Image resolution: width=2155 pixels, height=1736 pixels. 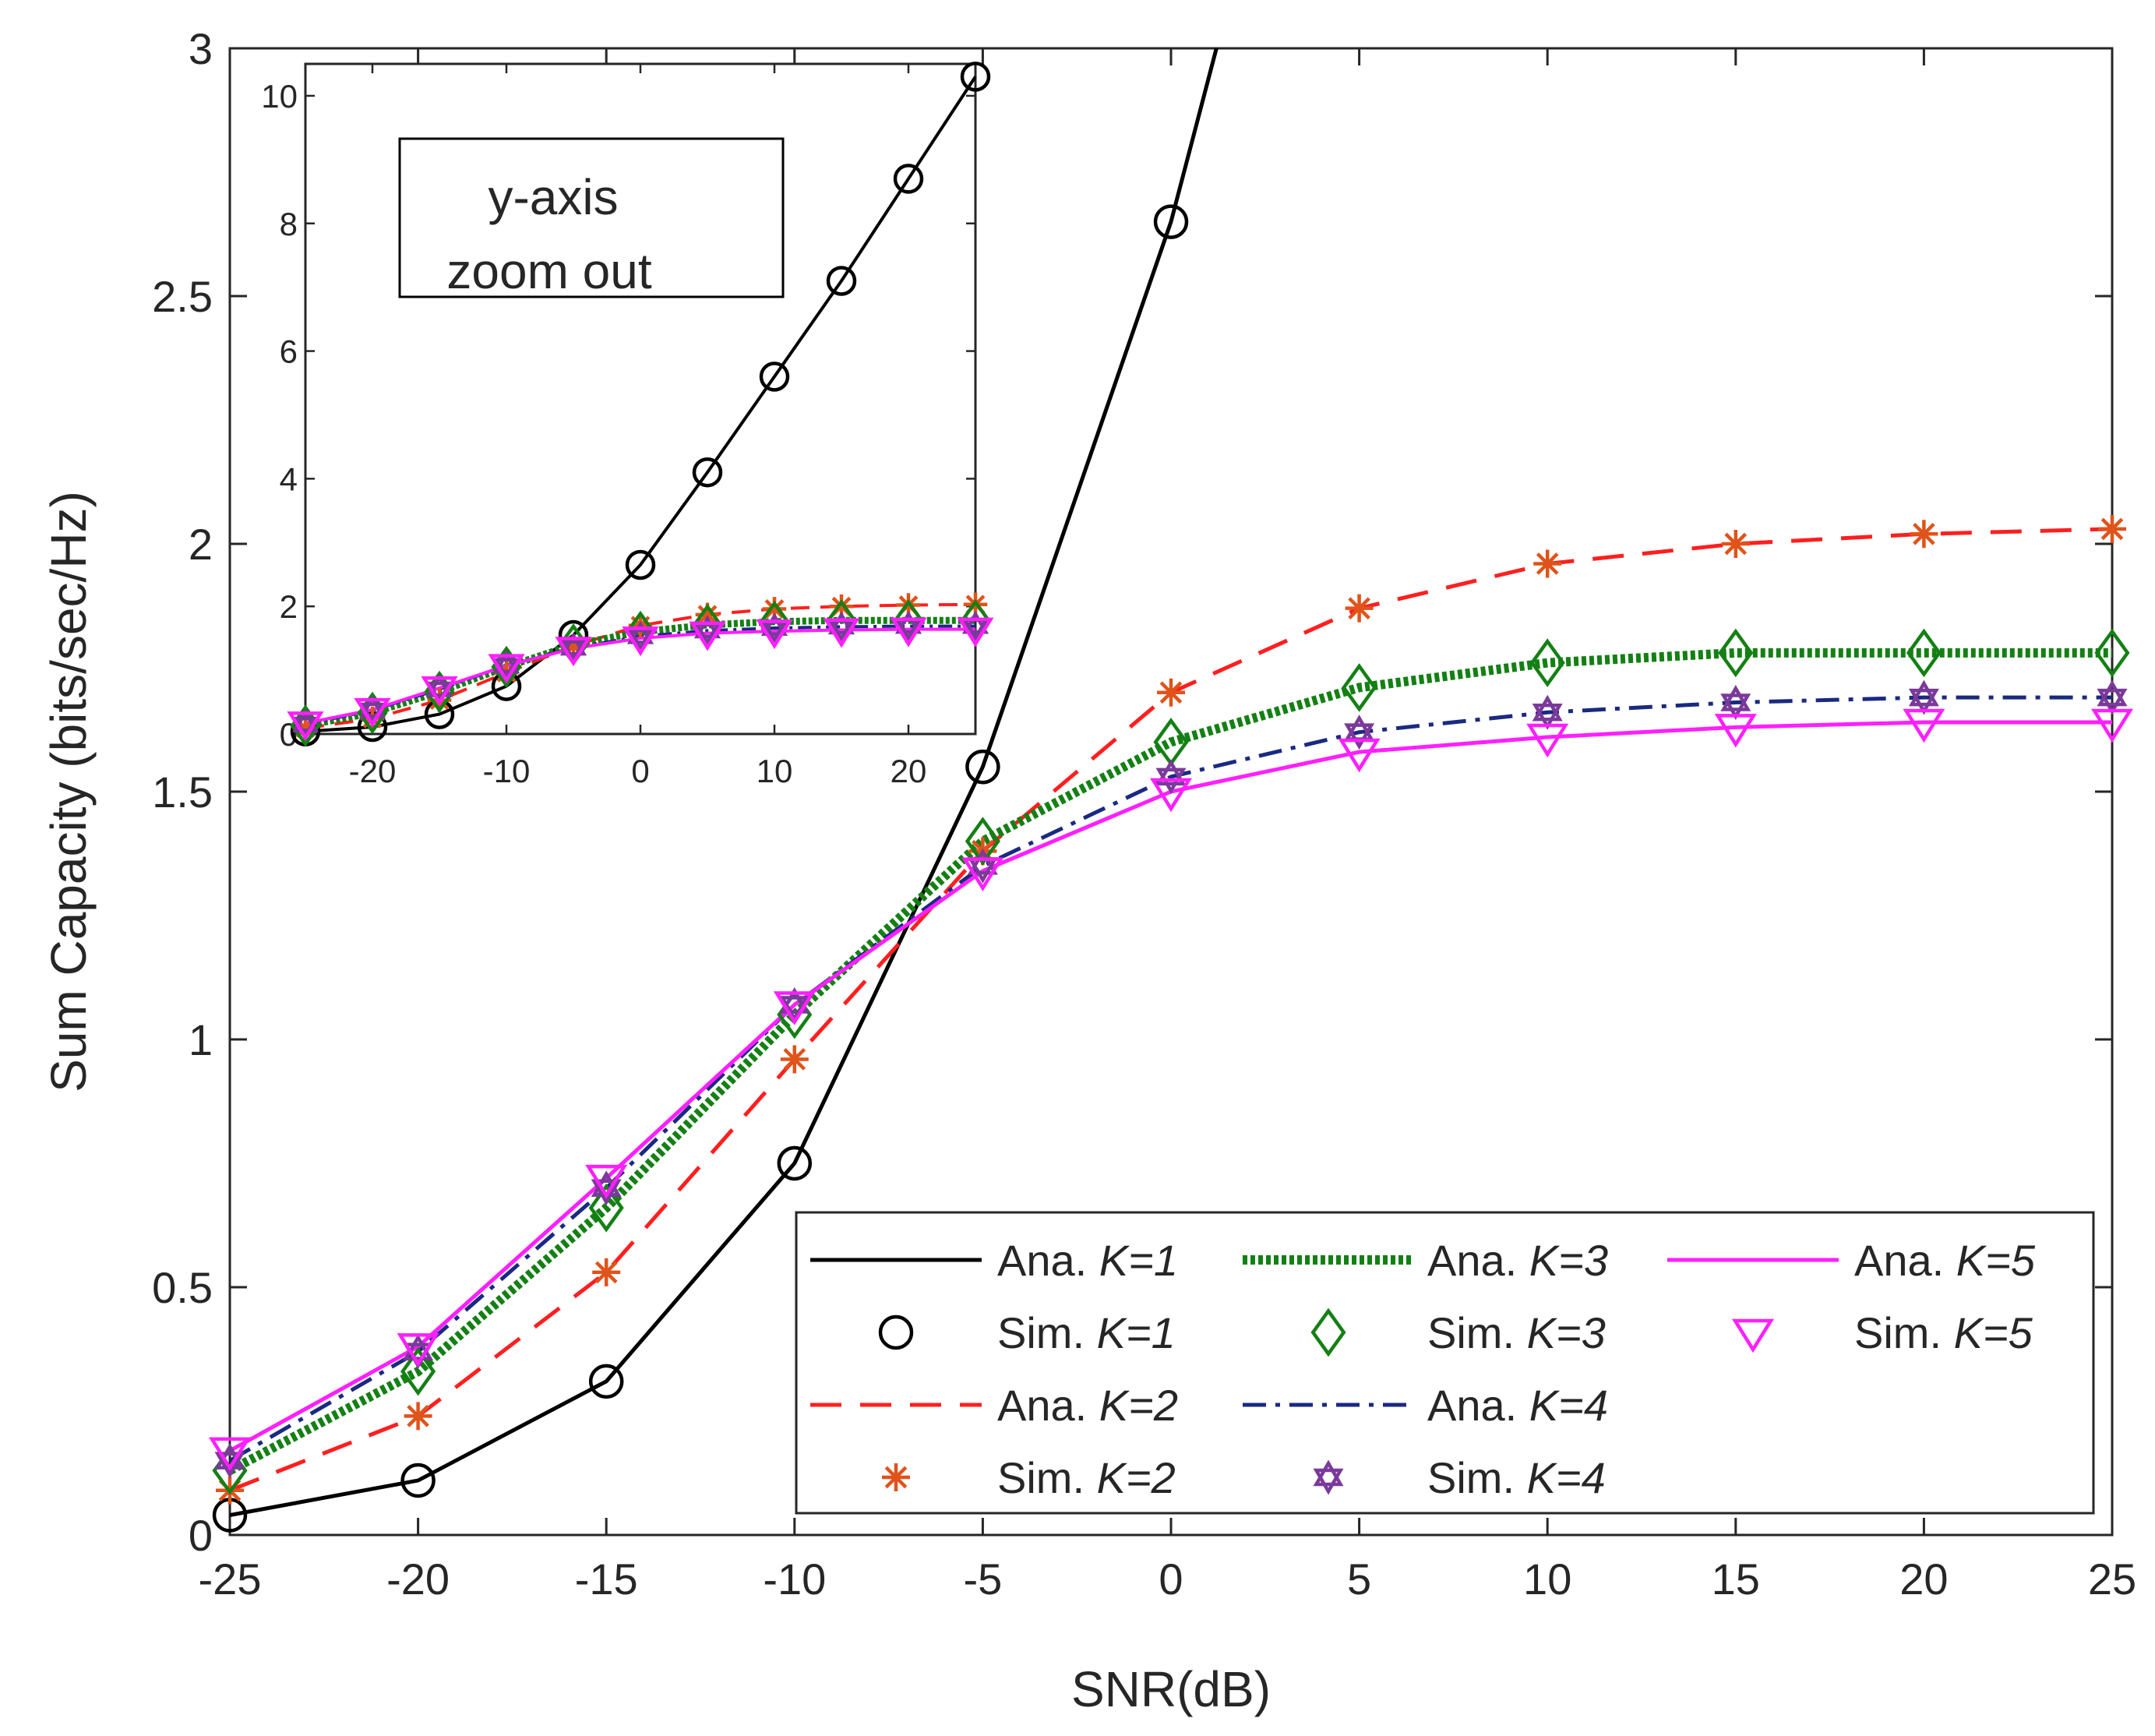 I want to click on x-tick-label: 20, so click(x=1923, y=1579).